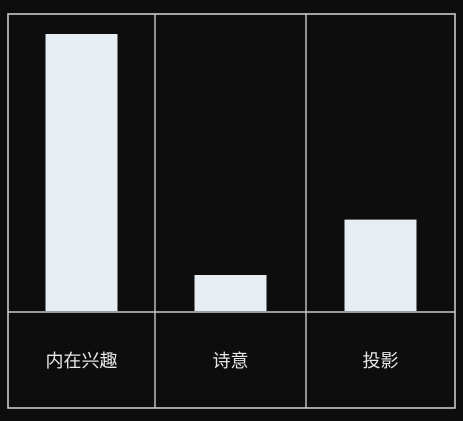  What do you see at coordinates (381, 361) in the screenshot?
I see `x-tick-label: 投影` at bounding box center [381, 361].